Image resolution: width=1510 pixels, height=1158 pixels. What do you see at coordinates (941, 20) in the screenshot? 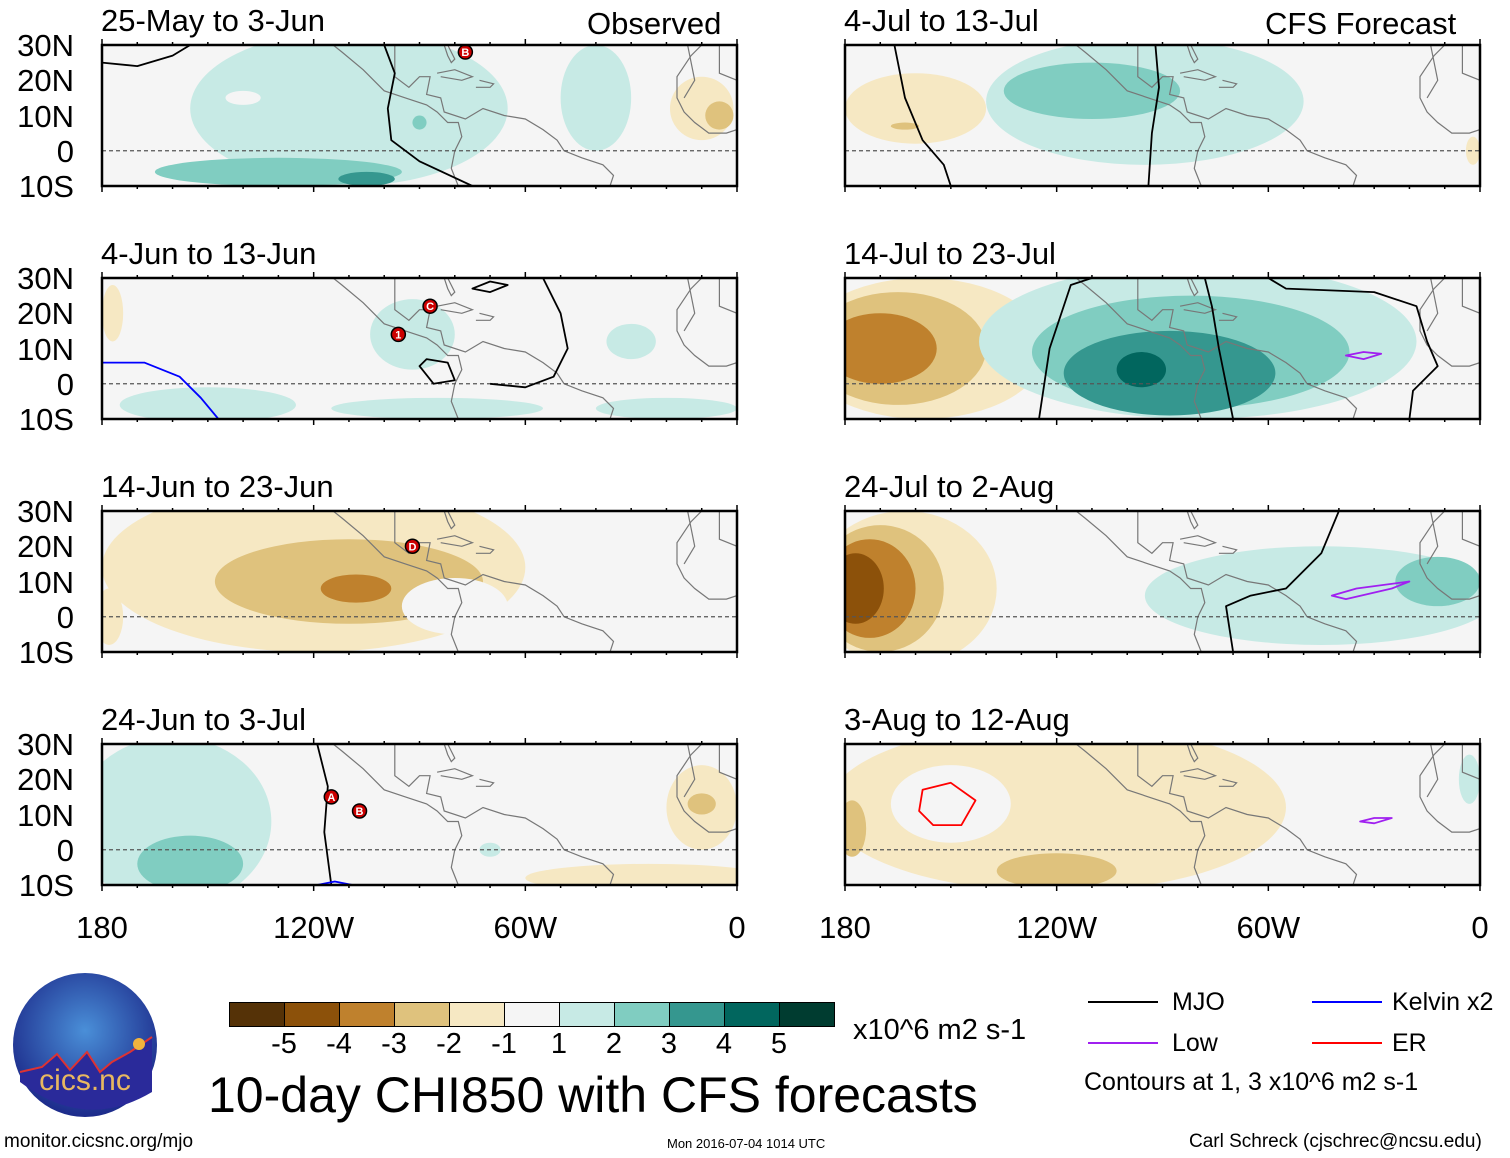
I see `panel-title: 4-Jul to 13-Jul` at bounding box center [941, 20].